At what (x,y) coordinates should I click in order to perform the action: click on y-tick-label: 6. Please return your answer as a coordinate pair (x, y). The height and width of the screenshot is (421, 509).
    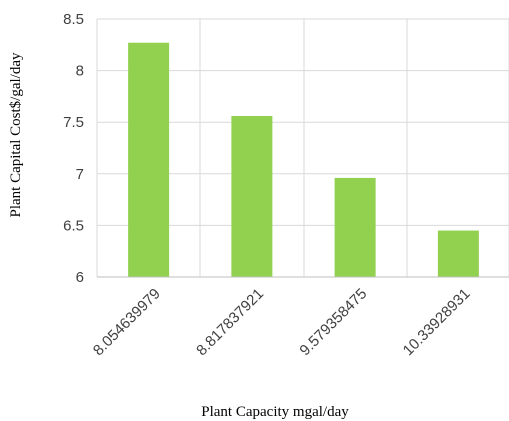
    Looking at the image, I should click on (80, 277).